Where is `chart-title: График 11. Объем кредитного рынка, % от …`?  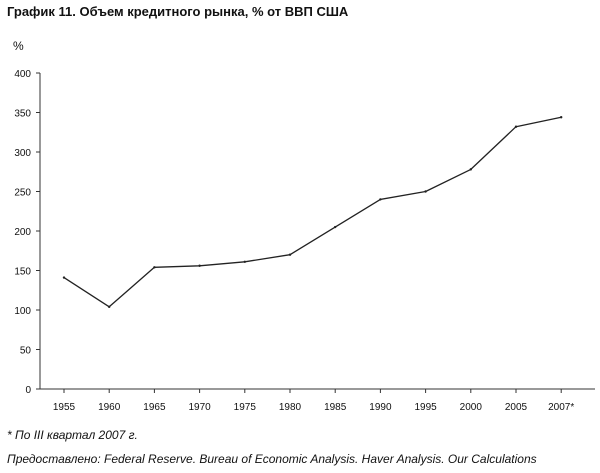
chart-title: График 11. Объем кредитного рынка, % от … is located at coordinates (178, 11).